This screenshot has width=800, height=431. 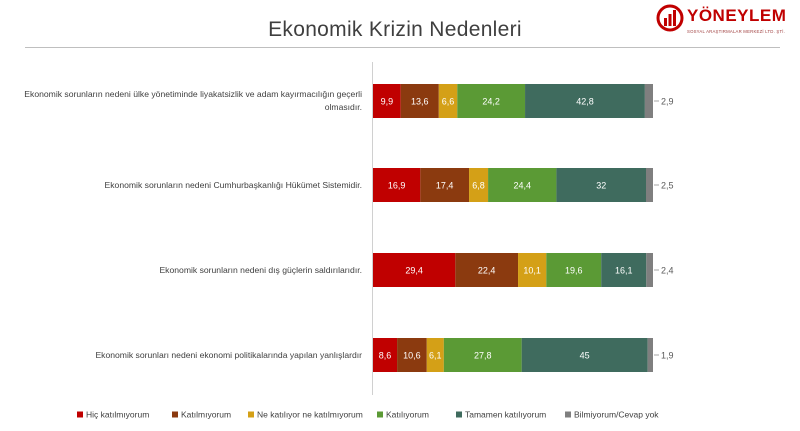 I want to click on bar-value-label: 2,5, so click(x=667, y=186).